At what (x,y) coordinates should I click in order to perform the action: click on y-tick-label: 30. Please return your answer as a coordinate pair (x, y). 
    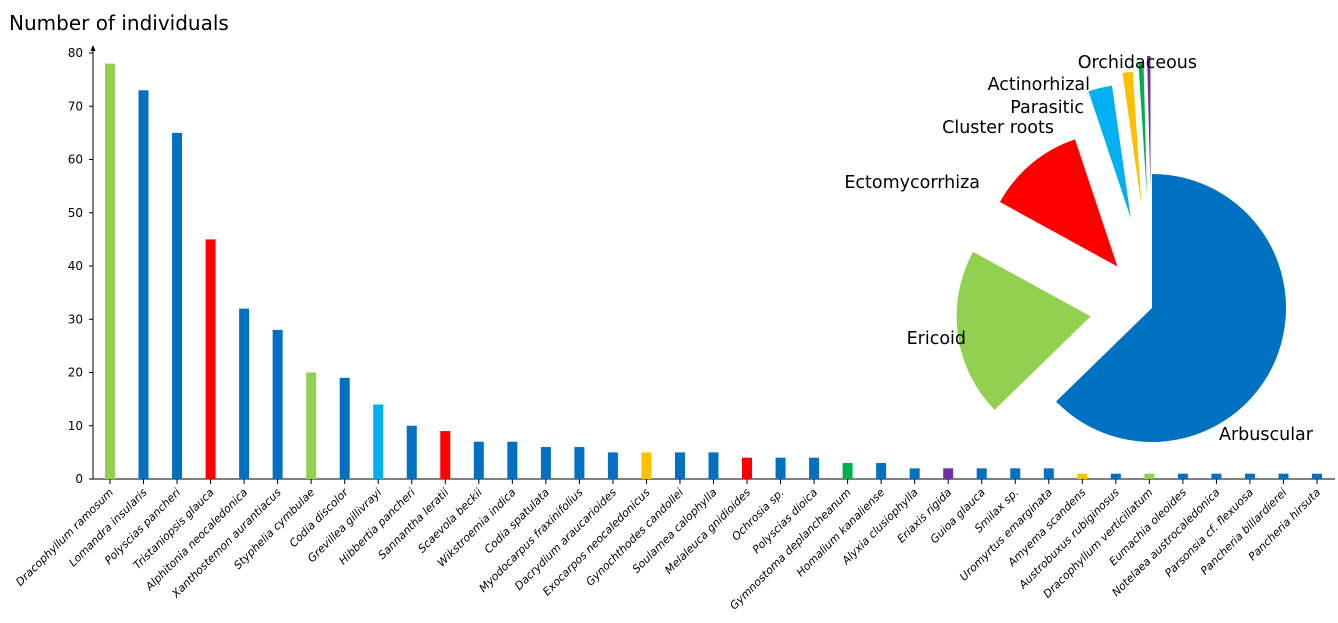
    Looking at the image, I should click on (75, 319).